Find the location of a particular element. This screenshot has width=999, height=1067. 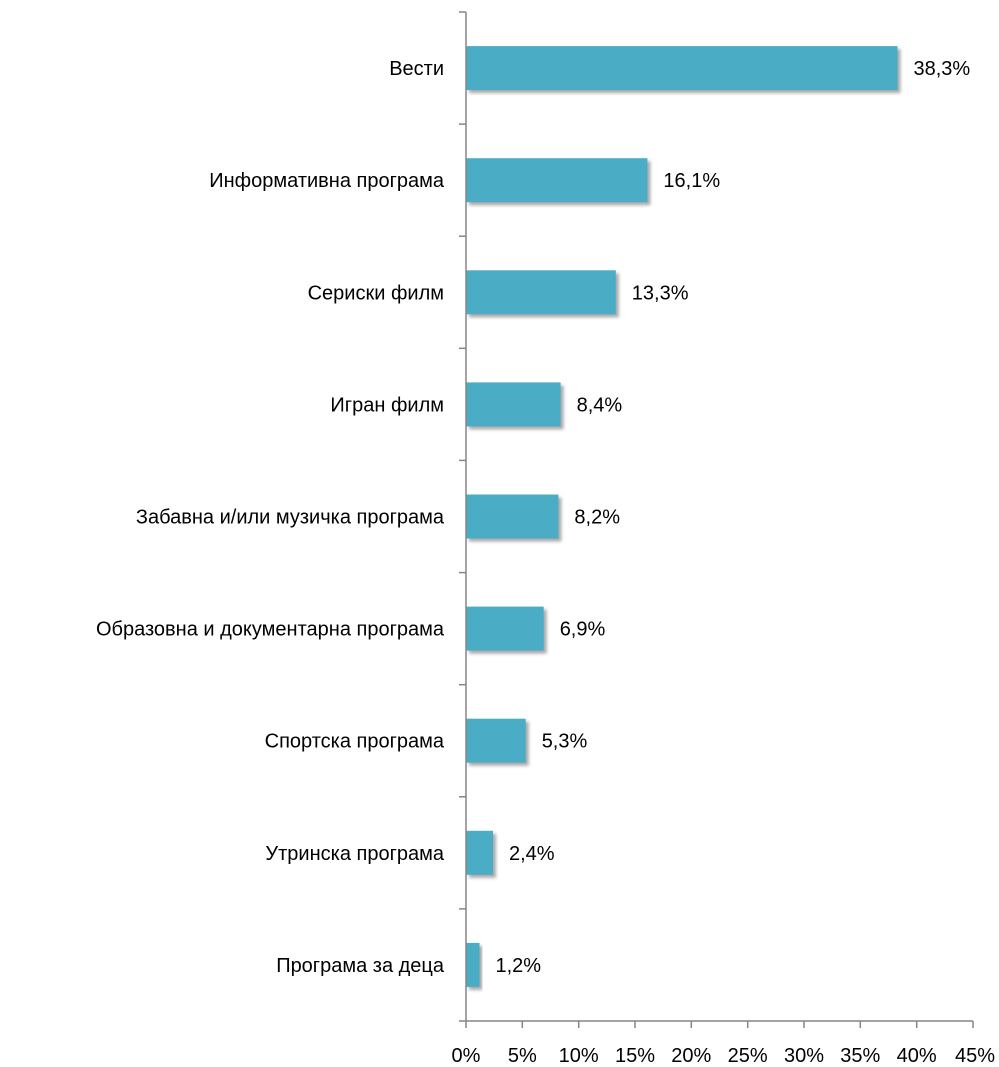

x-tick-label: 15% is located at coordinates (635, 1056).